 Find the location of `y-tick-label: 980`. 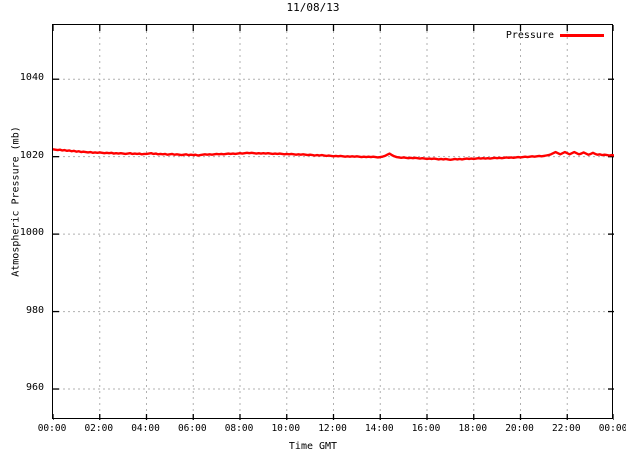

y-tick-label: 980 is located at coordinates (34, 310).